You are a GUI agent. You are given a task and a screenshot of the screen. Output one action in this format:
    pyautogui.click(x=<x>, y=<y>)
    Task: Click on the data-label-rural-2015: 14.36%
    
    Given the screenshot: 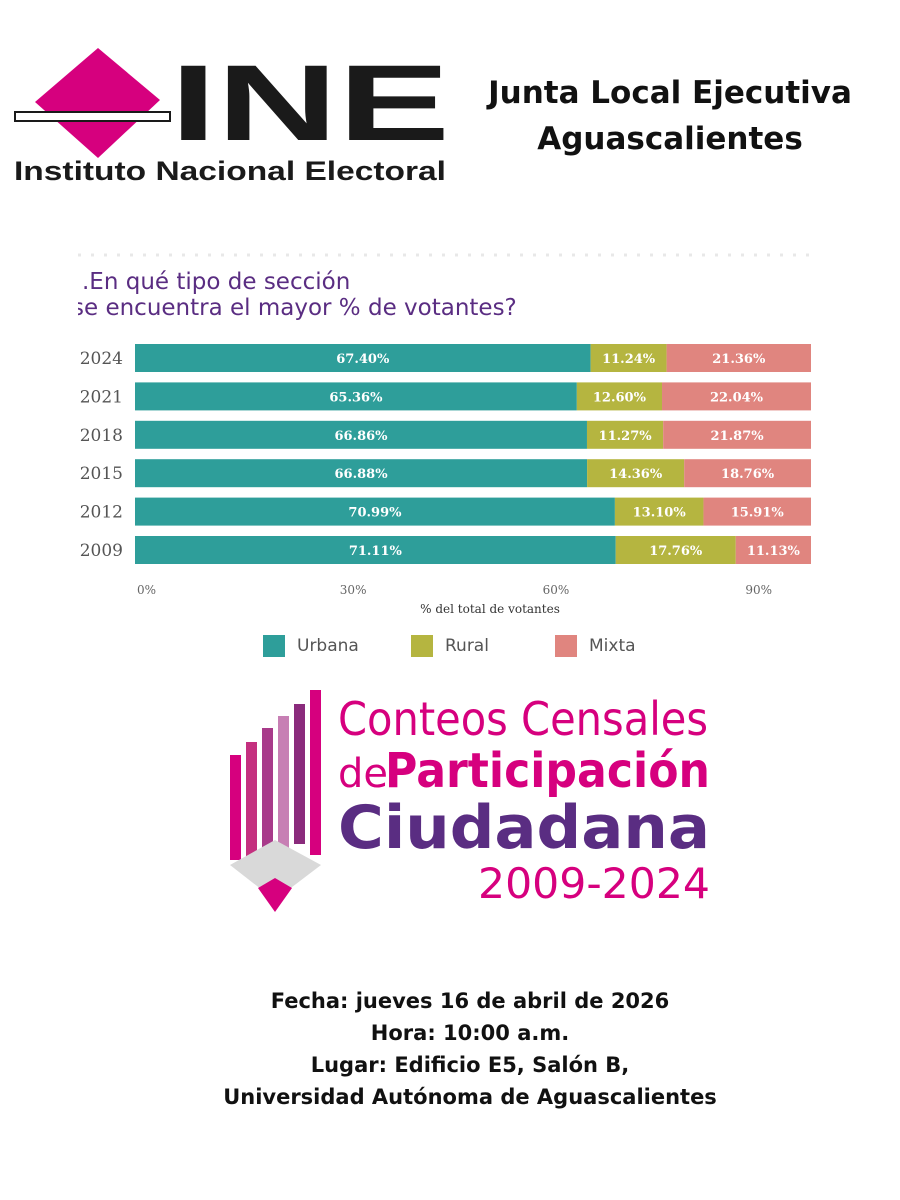 What is the action you would take?
    pyautogui.click(x=636, y=474)
    